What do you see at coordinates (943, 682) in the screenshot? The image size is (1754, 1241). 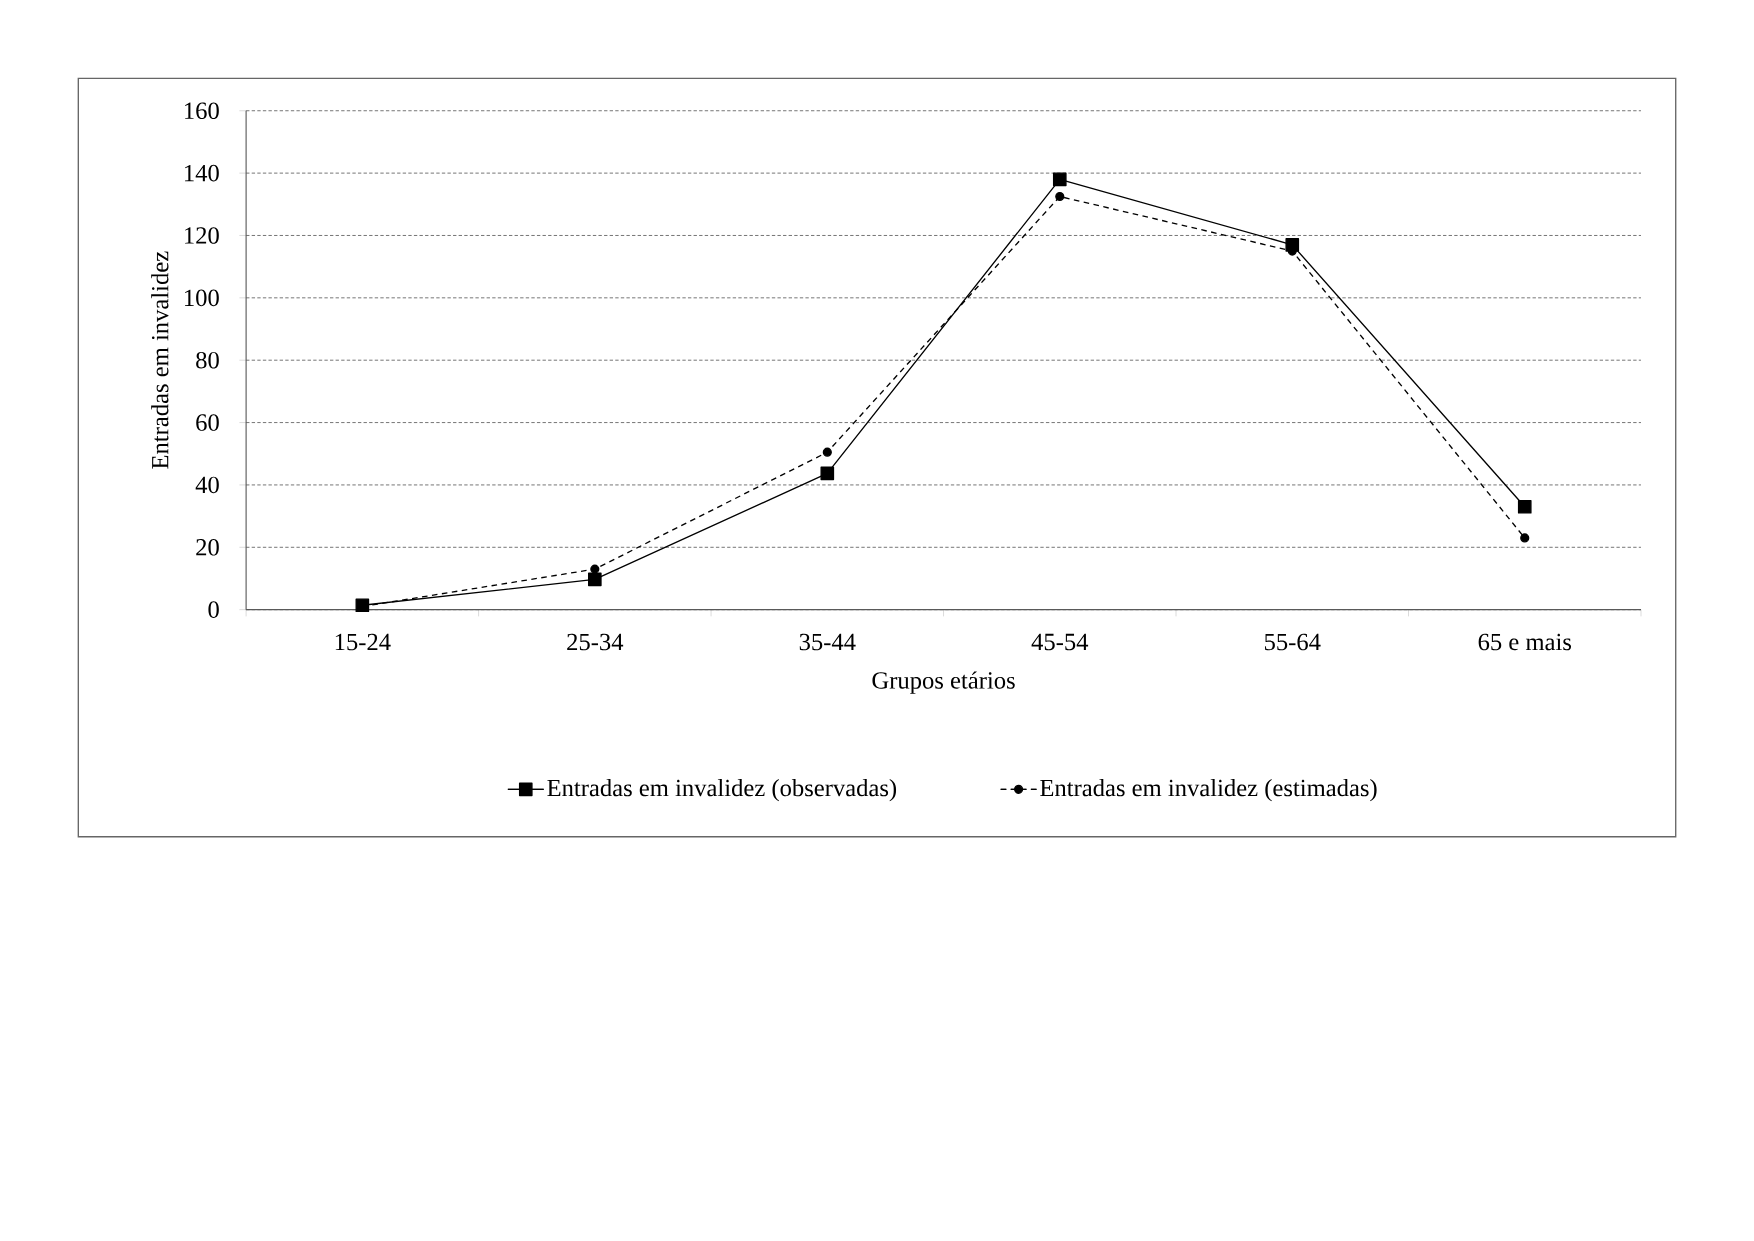 I see `x-axis-title: Grupos etários` at bounding box center [943, 682].